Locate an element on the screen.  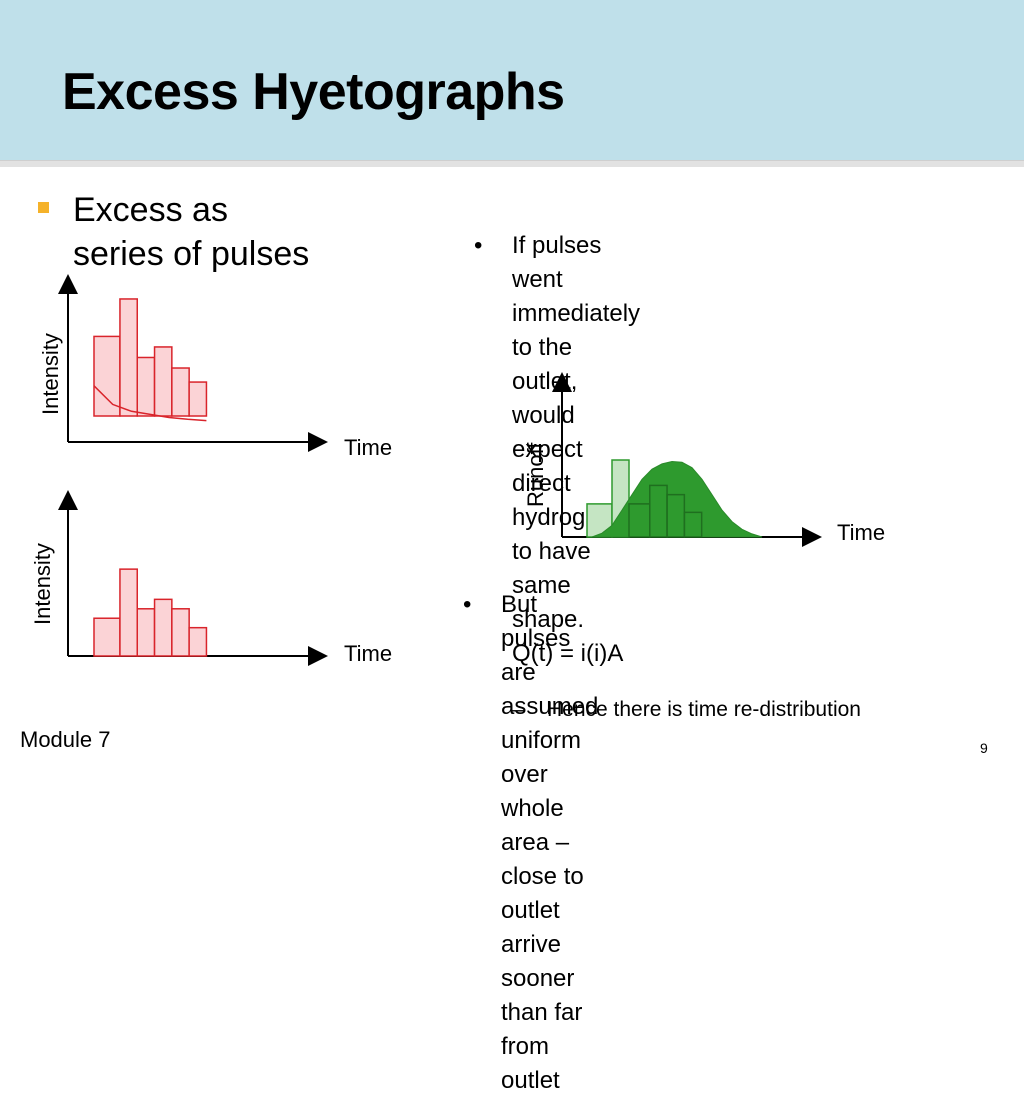
hydrograph-area is located at coordinates (677, 499).